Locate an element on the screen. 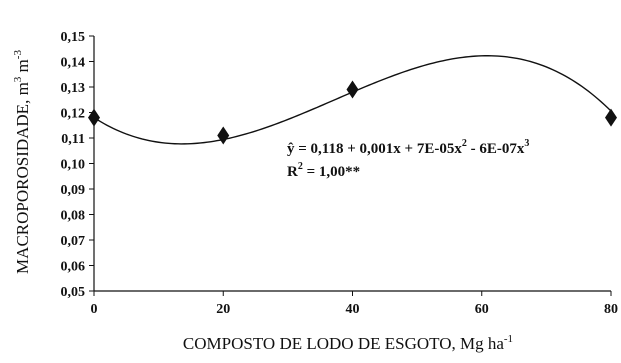 The width and height of the screenshot is (621, 363). y-tick-label: 0,14 is located at coordinates (73, 63).